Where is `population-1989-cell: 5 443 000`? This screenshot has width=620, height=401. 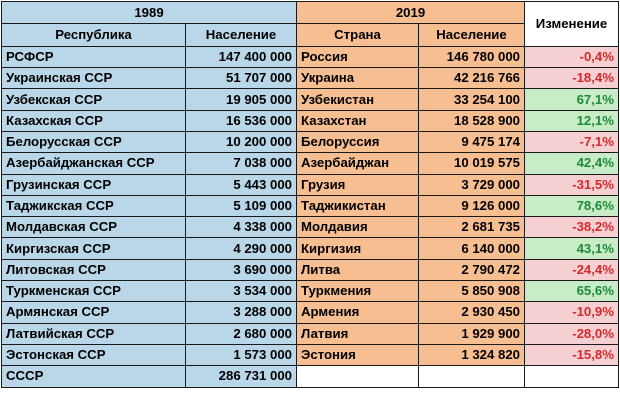 population-1989-cell: 5 443 000 is located at coordinates (241, 184).